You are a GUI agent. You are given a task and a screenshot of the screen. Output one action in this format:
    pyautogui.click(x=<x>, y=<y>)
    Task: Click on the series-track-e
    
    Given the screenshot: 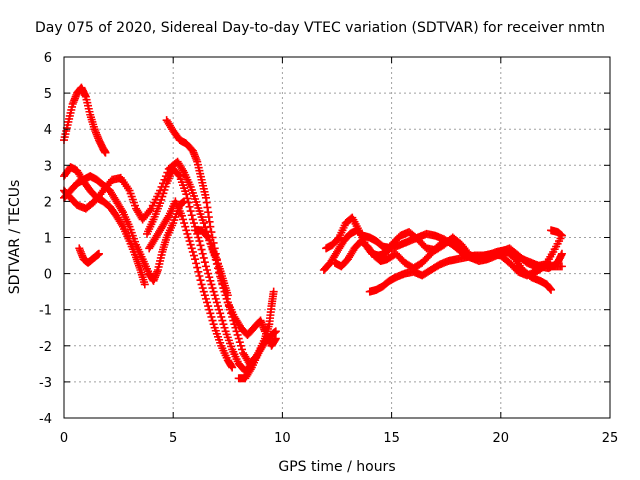 What is the action you would take?
    pyautogui.click(x=146, y=228)
    